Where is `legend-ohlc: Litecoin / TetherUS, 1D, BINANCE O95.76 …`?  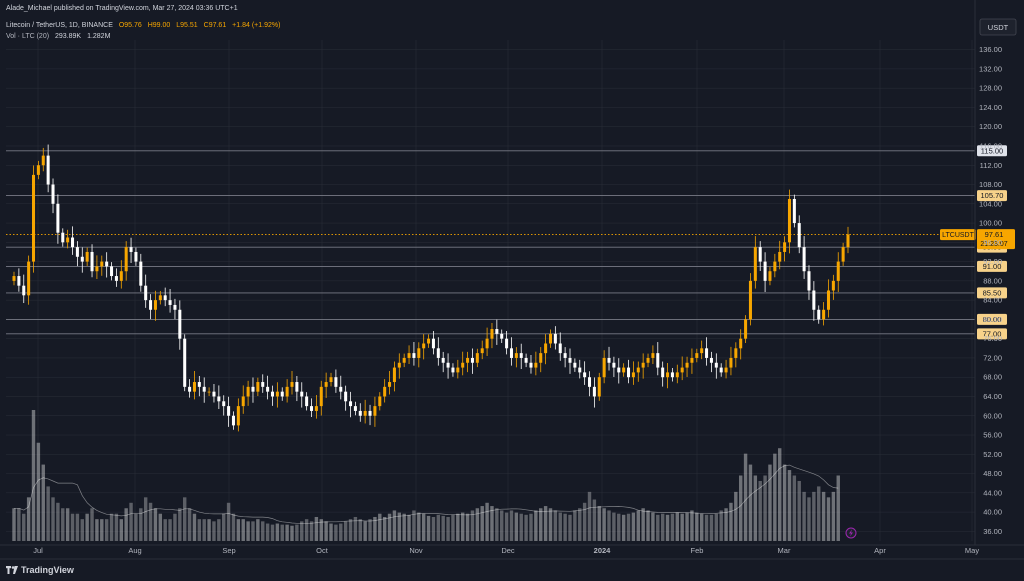
legend-ohlc: Litecoin / TetherUS, 1D, BINANCE O95.76 … is located at coordinates (145, 25).